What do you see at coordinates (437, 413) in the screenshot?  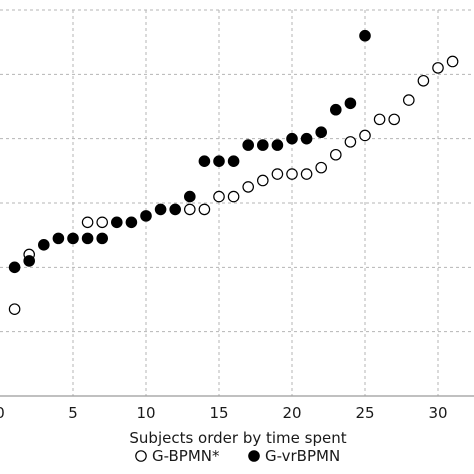 I see `x-tick-label: 30` at bounding box center [437, 413].